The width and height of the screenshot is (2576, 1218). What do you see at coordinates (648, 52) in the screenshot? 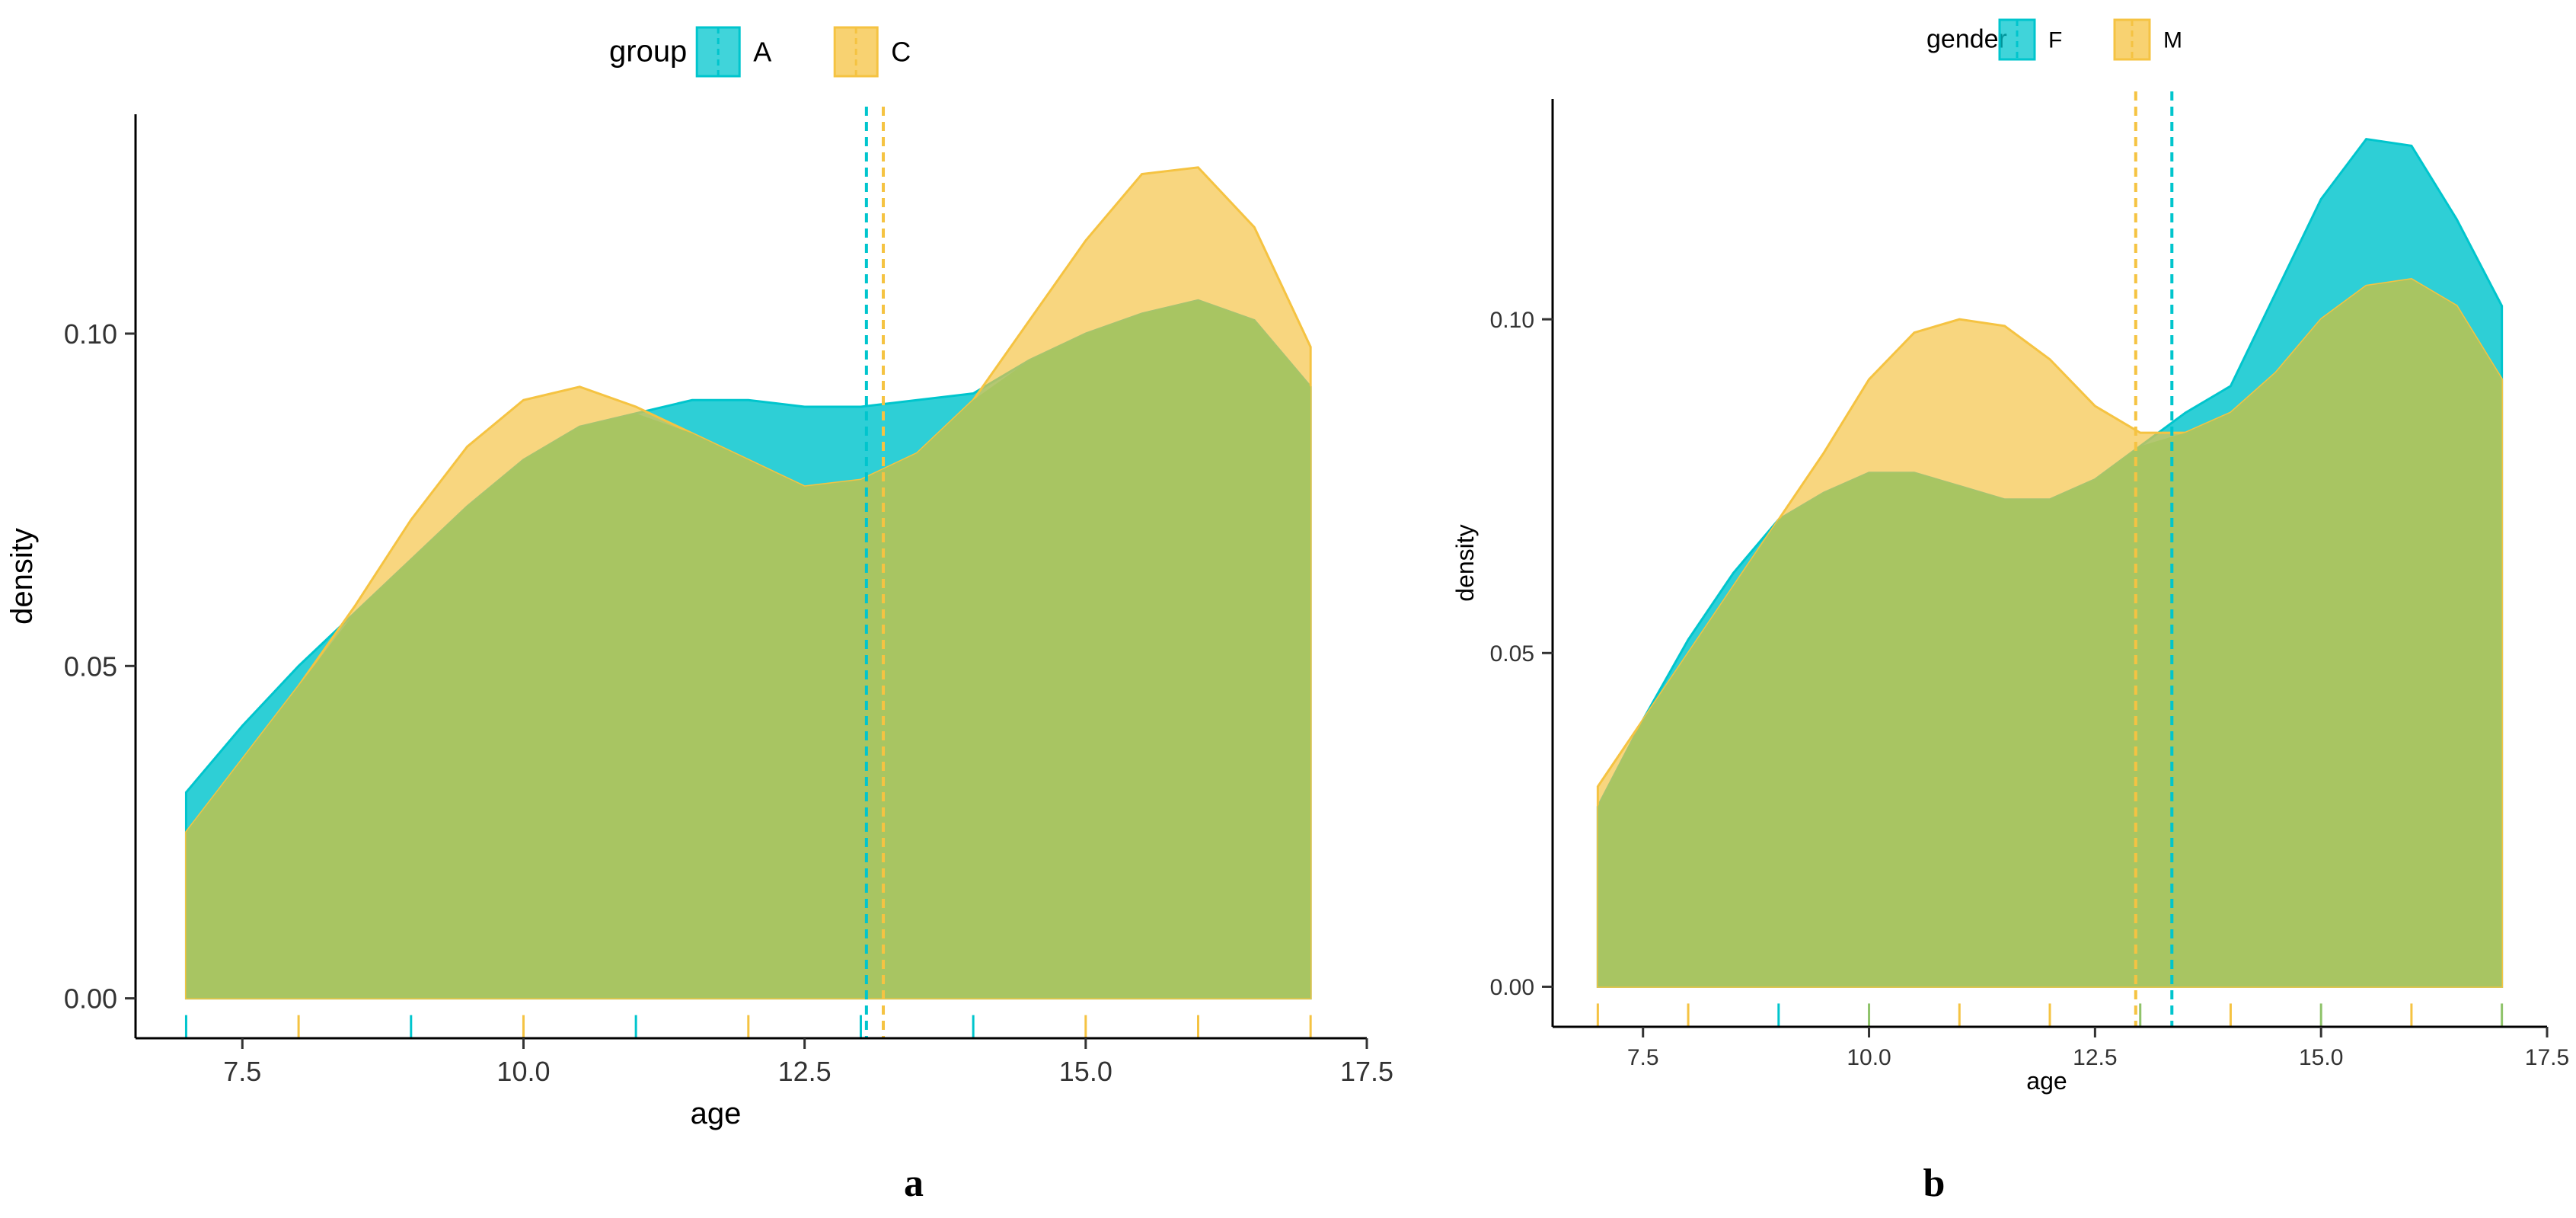
I see `legend-title: group` at bounding box center [648, 52].